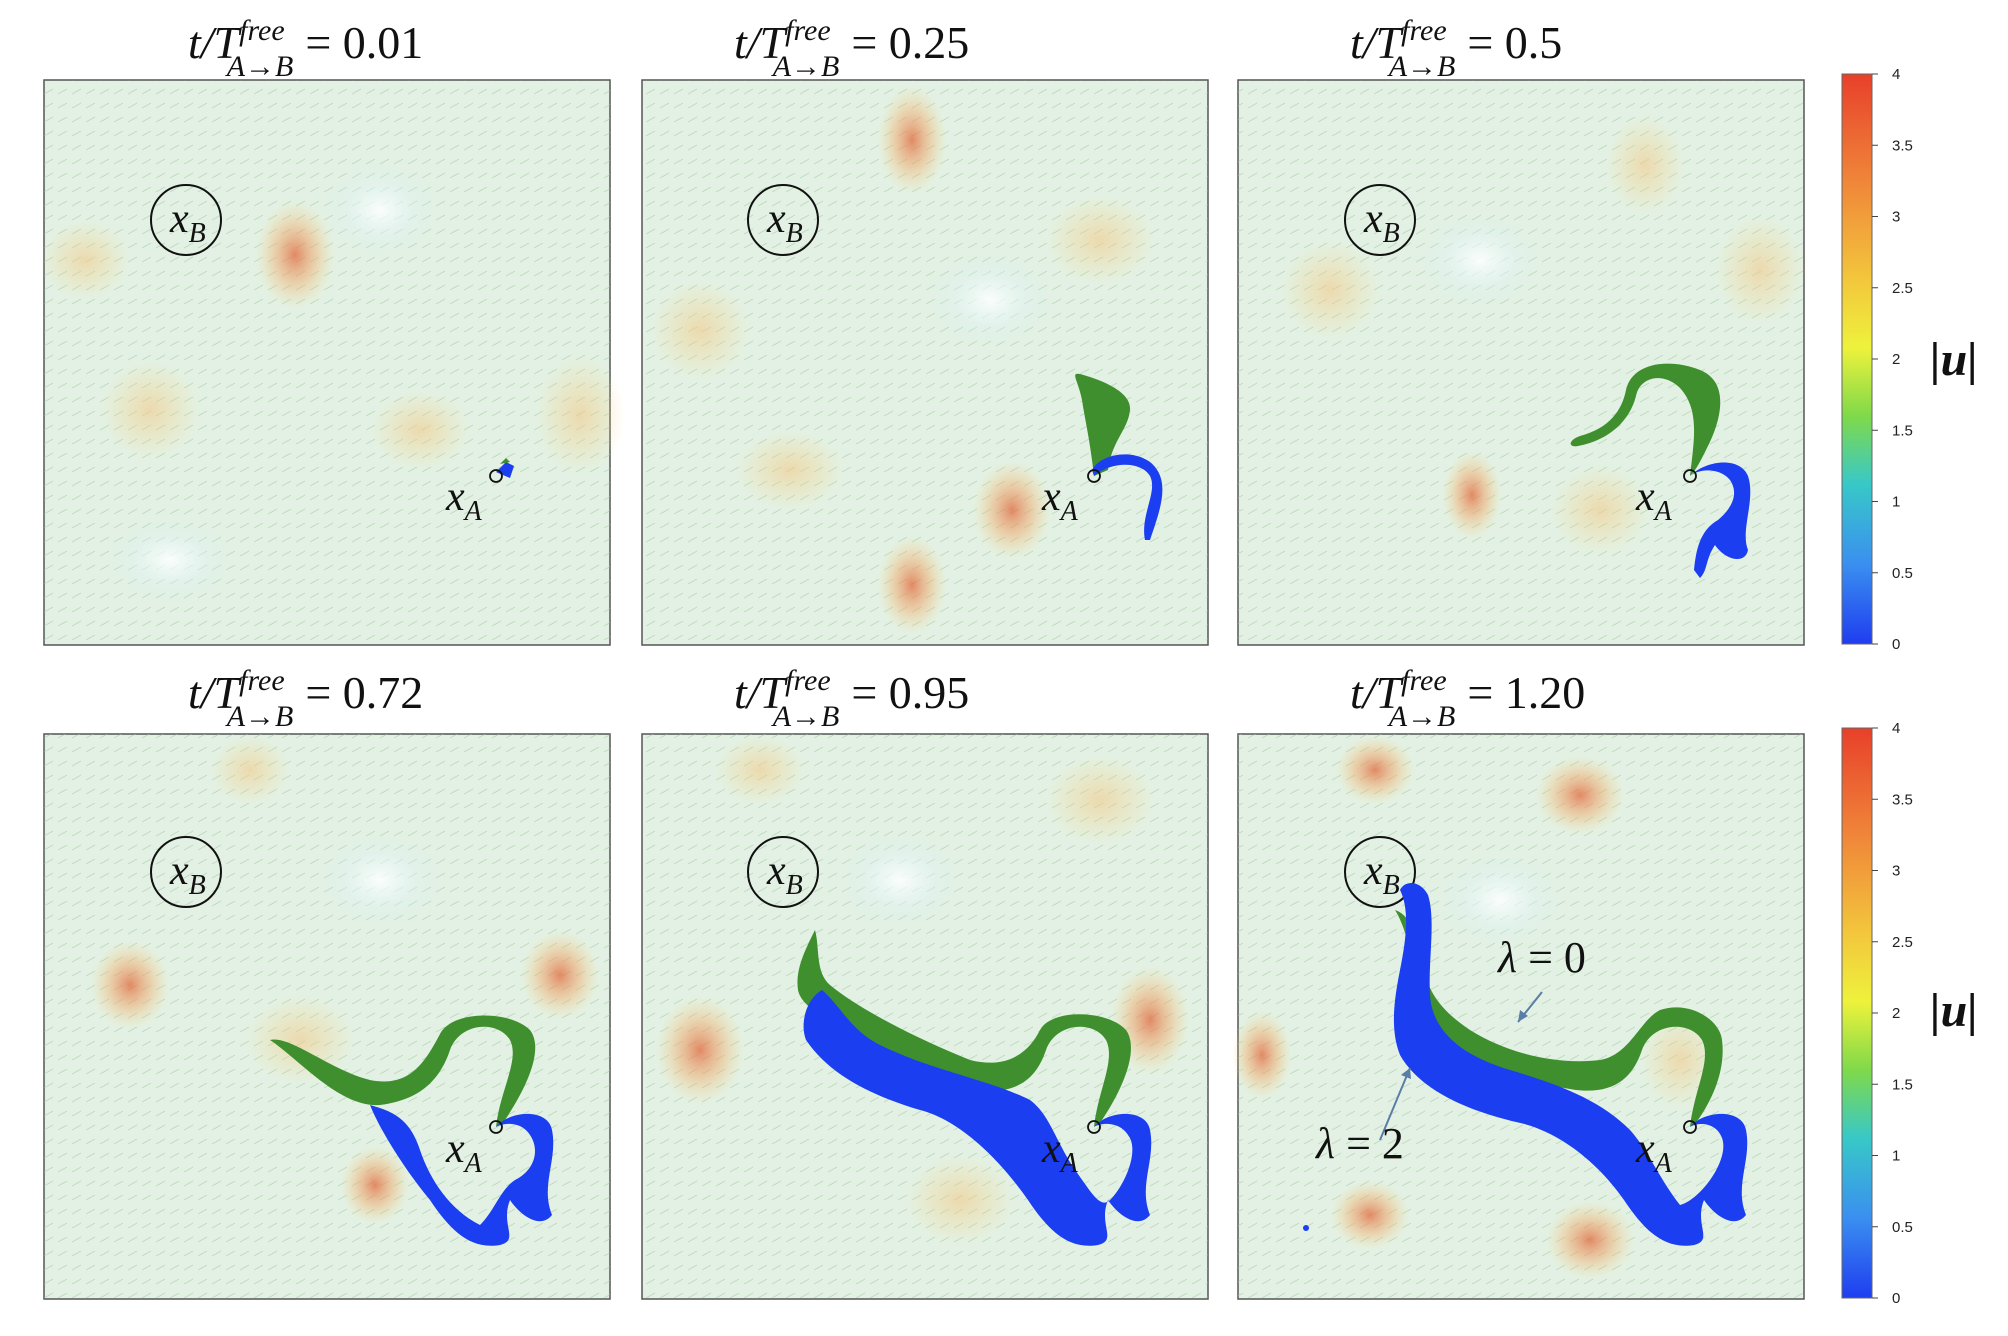 Image resolution: width=2008 pixels, height=1336 pixels. Describe the element at coordinates (1857, 1013) in the screenshot. I see `colorbar-bottom-bar` at that location.